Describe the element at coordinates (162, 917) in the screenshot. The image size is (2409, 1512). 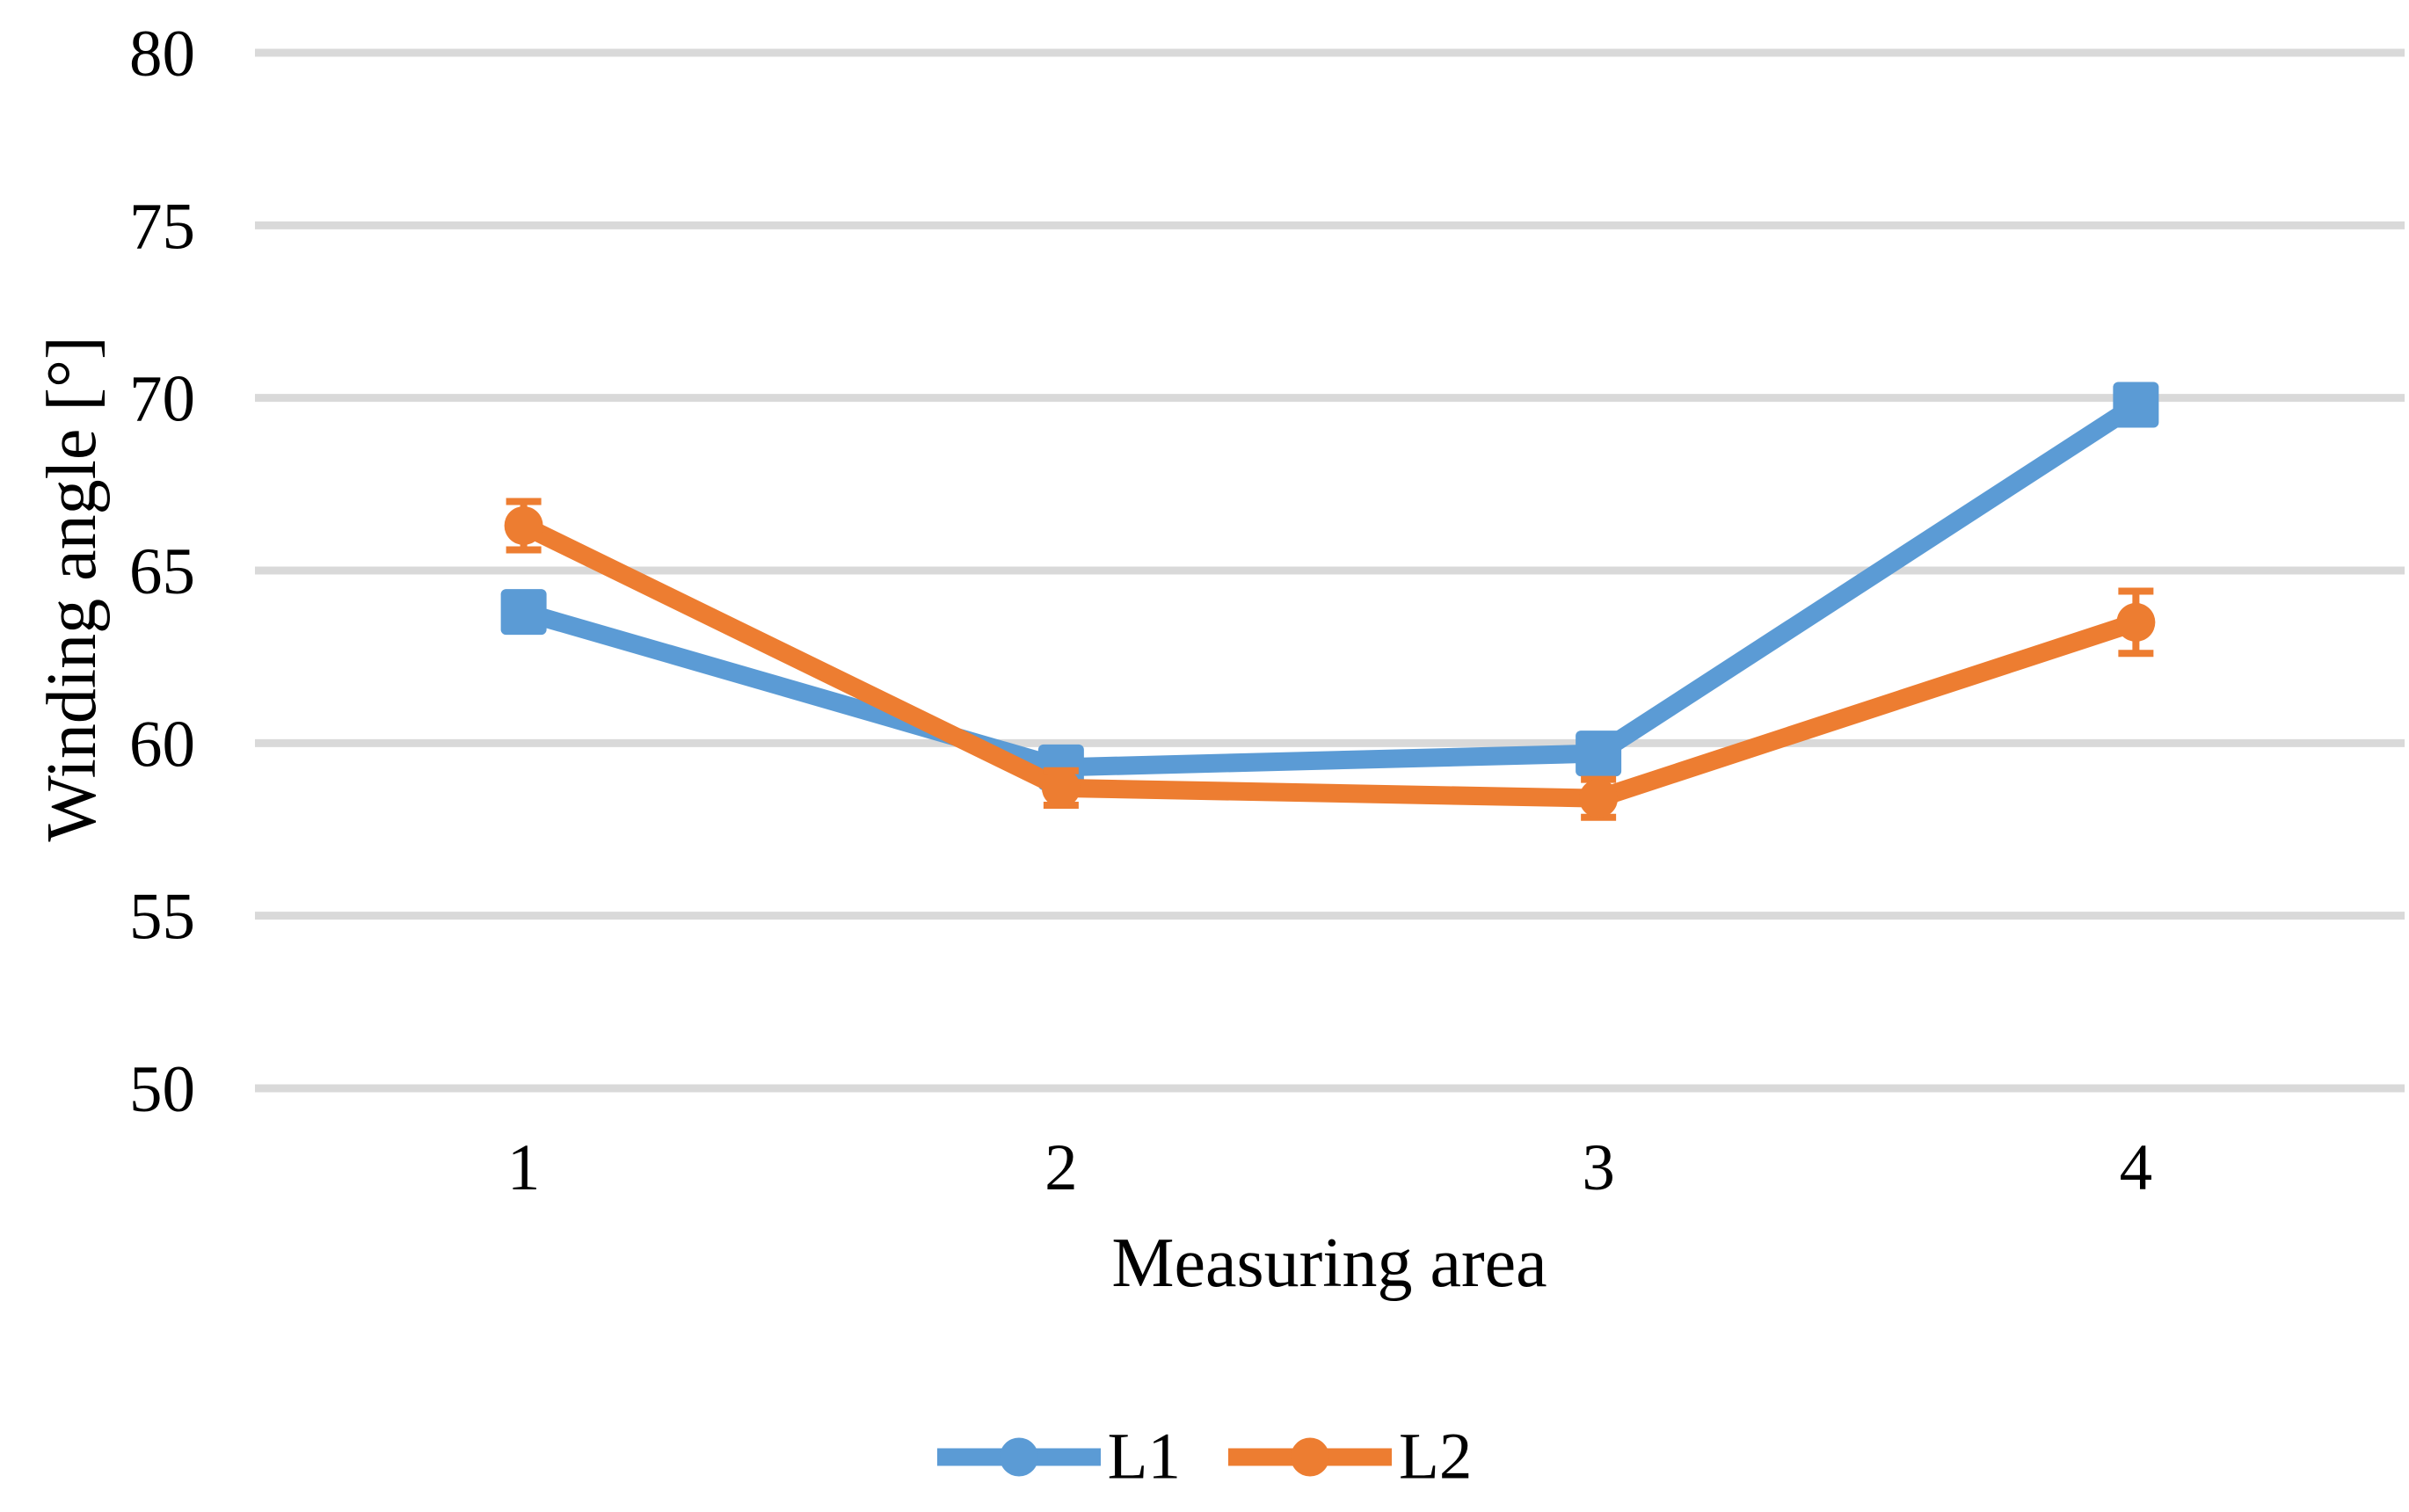
I see `y-tick-label-55: 55` at that location.